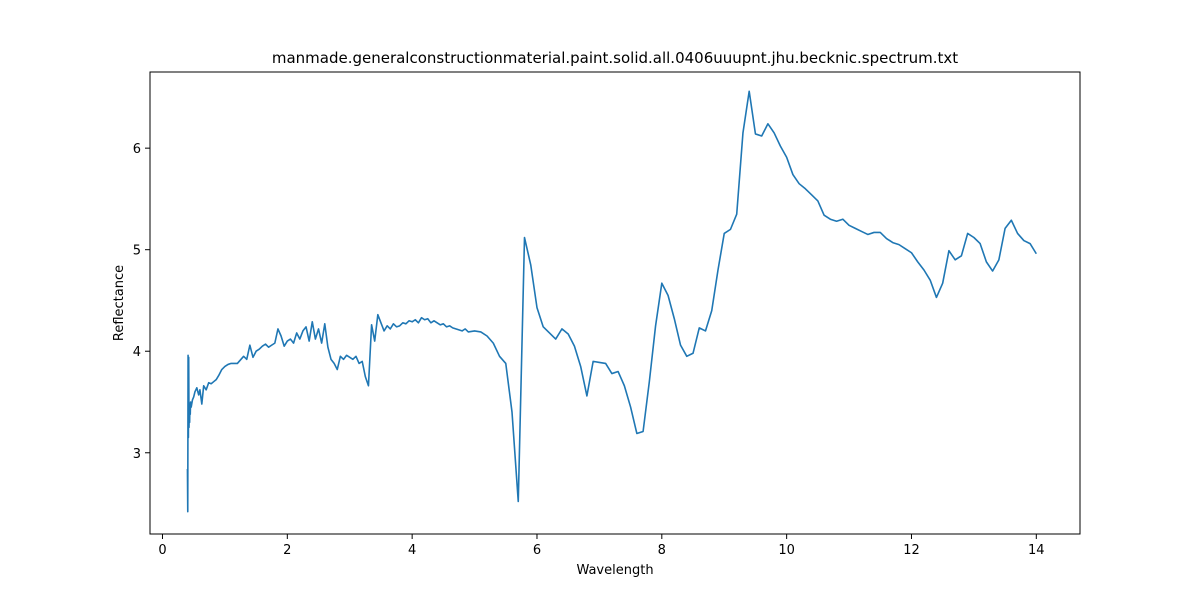  Describe the element at coordinates (537, 550) in the screenshot. I see `x-tick-label: 6` at that location.